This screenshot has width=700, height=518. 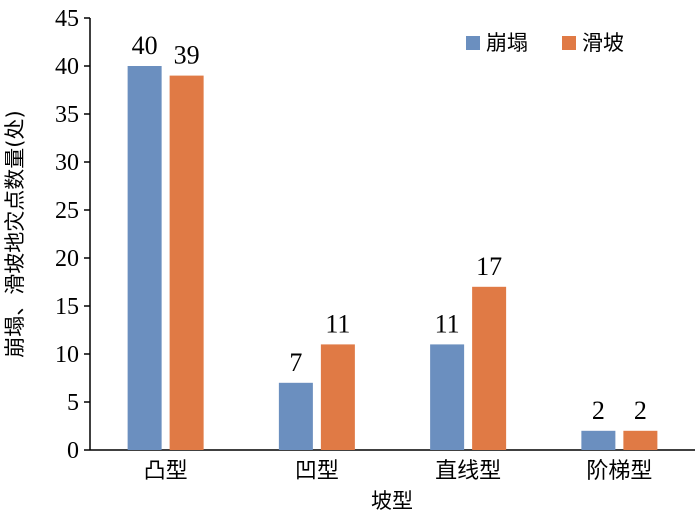 I want to click on legend: 崩塌 滑坡, so click(x=545, y=43).